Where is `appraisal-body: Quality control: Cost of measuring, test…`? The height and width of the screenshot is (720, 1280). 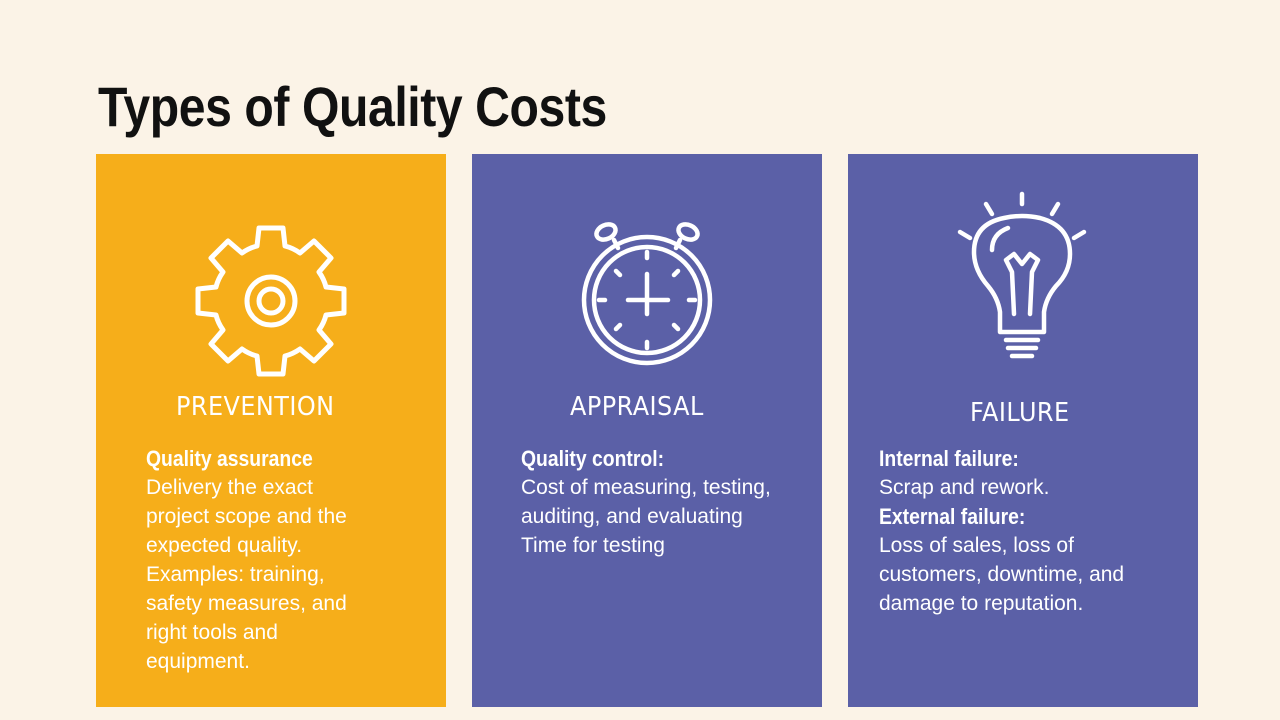
appraisal-body: Quality control: Cost of measuring, test… is located at coordinates (646, 502).